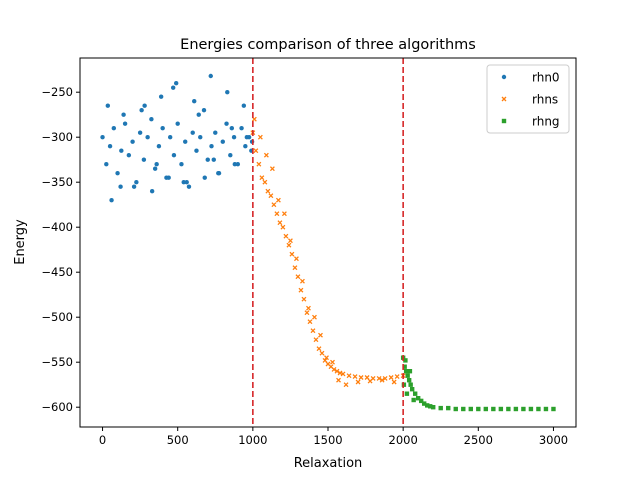  What do you see at coordinates (57, 182) in the screenshot?
I see `y-tick-label: −350` at bounding box center [57, 182].